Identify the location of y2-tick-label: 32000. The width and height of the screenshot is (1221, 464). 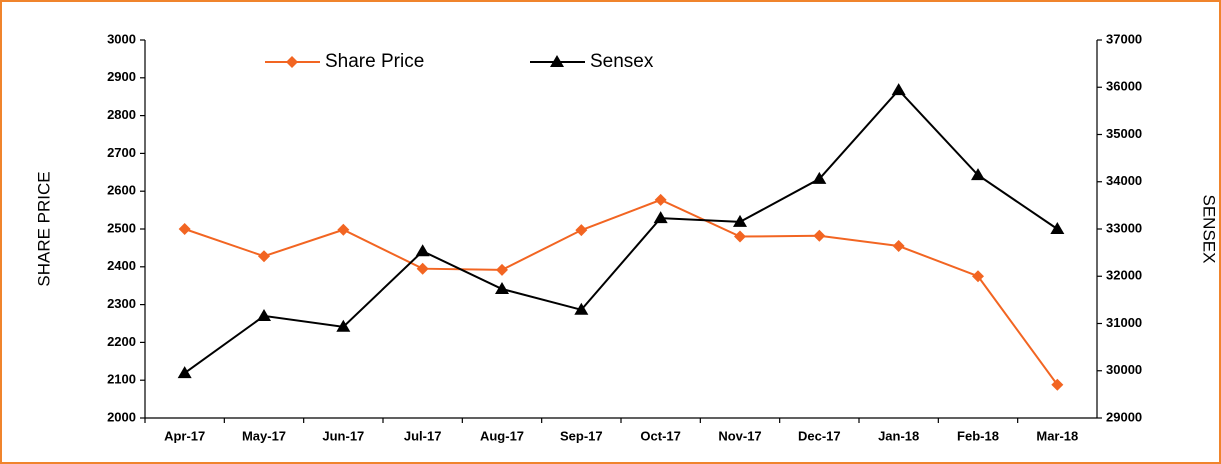
(1124, 275).